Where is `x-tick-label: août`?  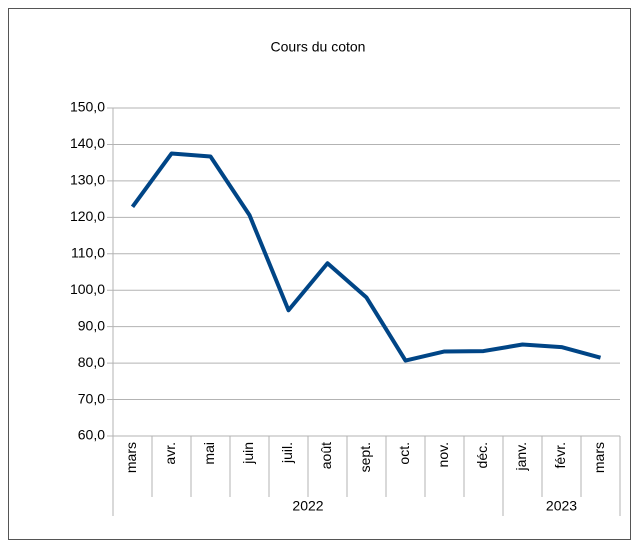 x-tick-label: août is located at coordinates (326, 455).